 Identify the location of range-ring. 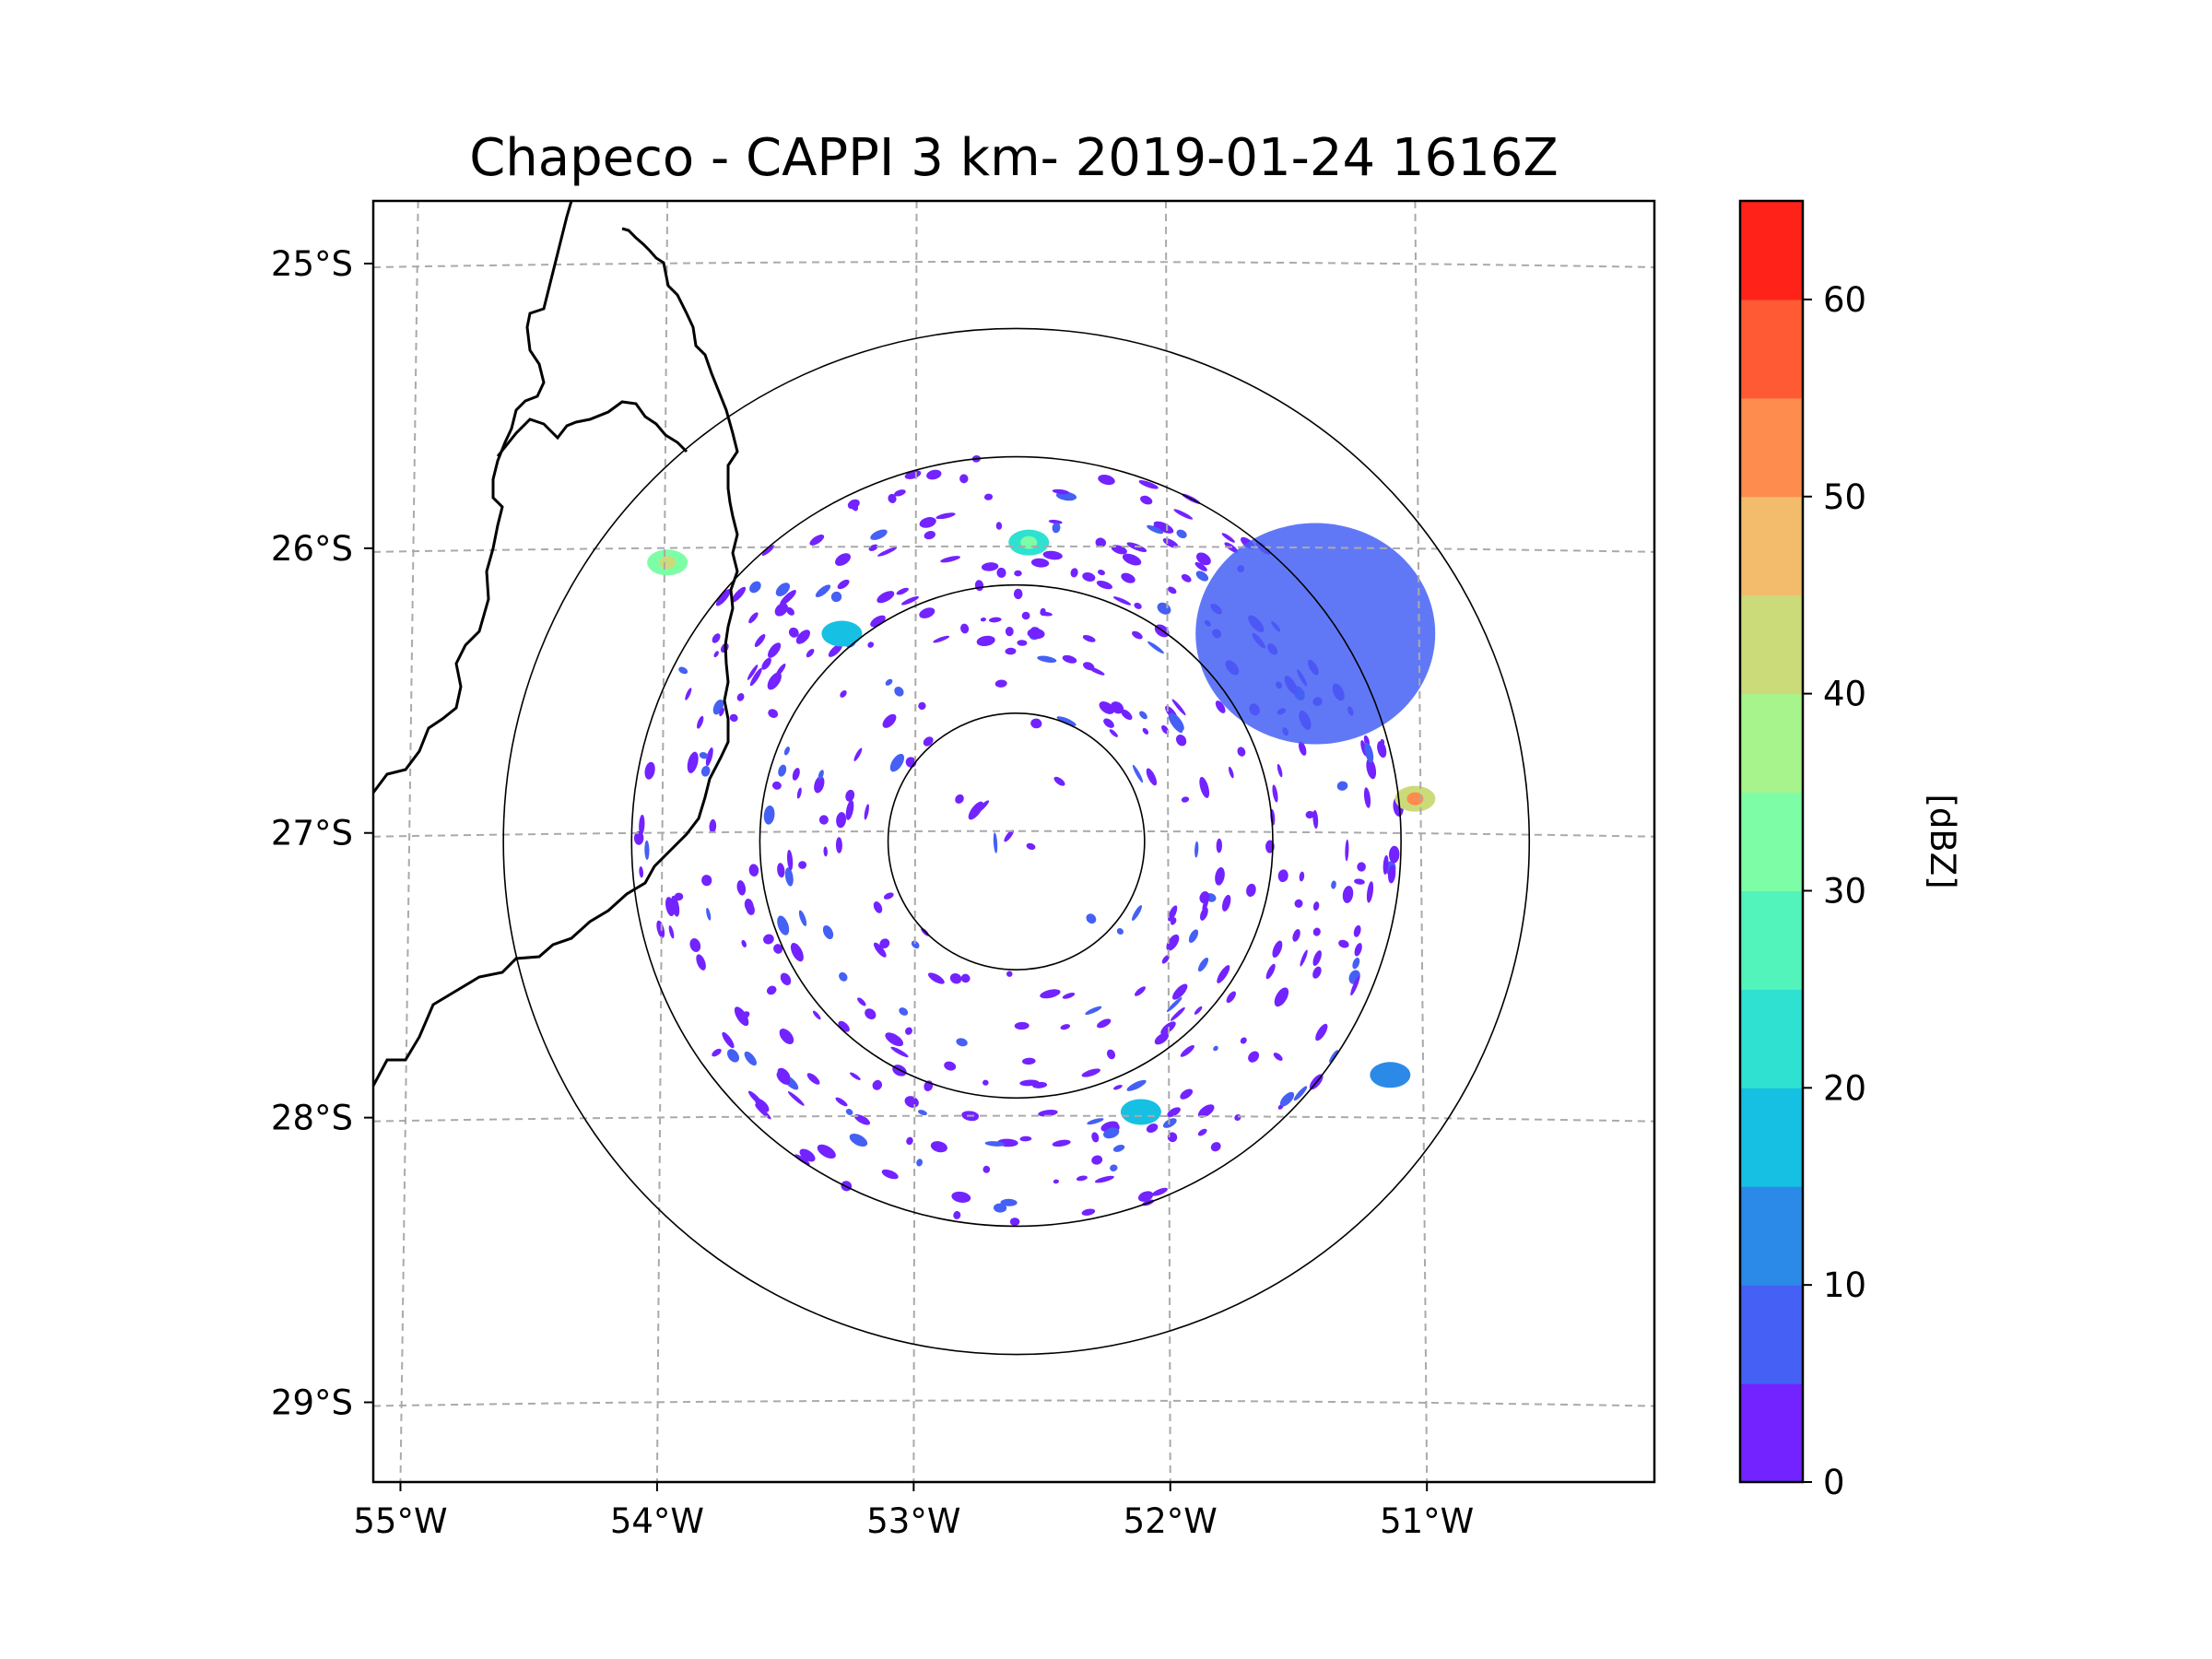
(1016, 841).